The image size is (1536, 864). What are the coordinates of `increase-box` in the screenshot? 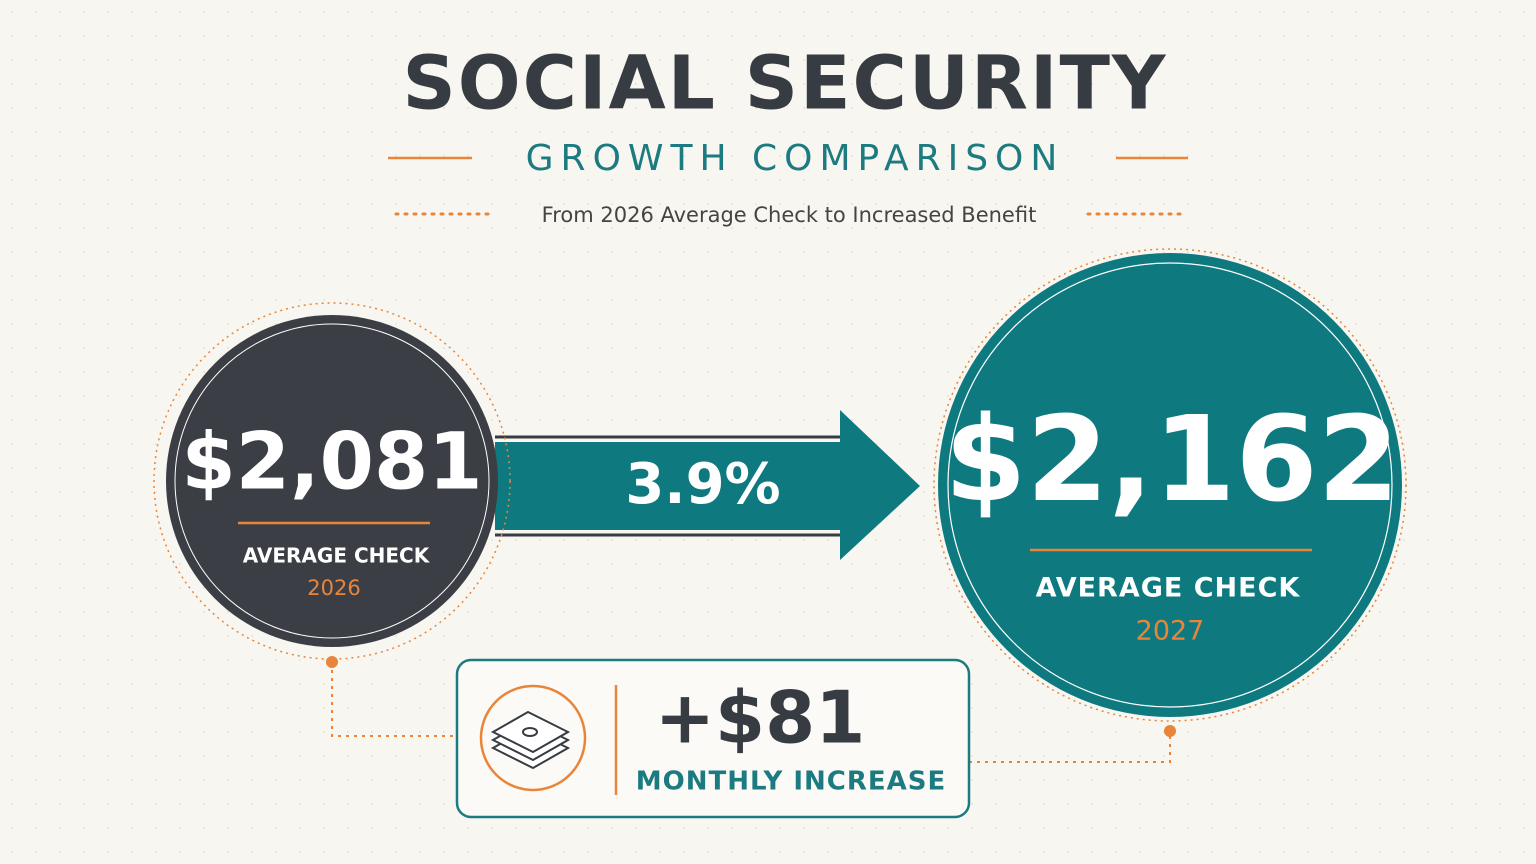 It's located at (713, 738).